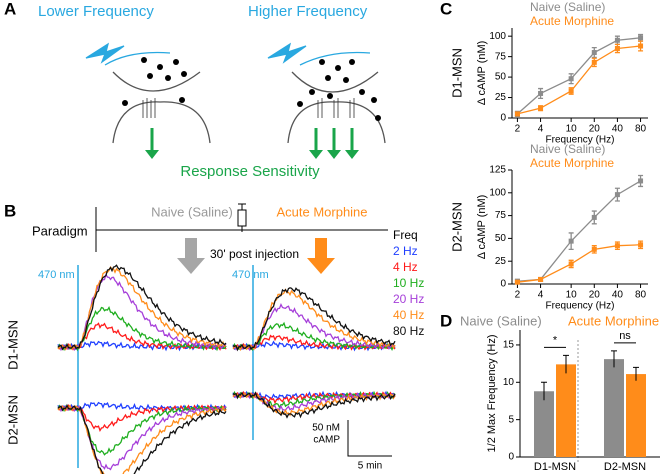 This screenshot has height=474, width=664. I want to click on legend-label: 20 Hz, so click(408, 299).